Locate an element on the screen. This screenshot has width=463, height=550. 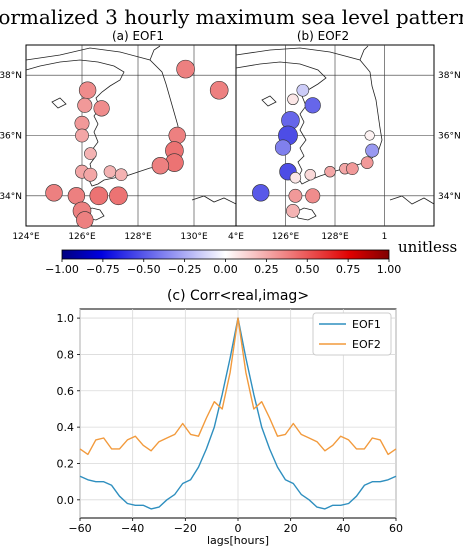
line-chart-title: (c) Corr<real,imag> is located at coordinates (238, 296).